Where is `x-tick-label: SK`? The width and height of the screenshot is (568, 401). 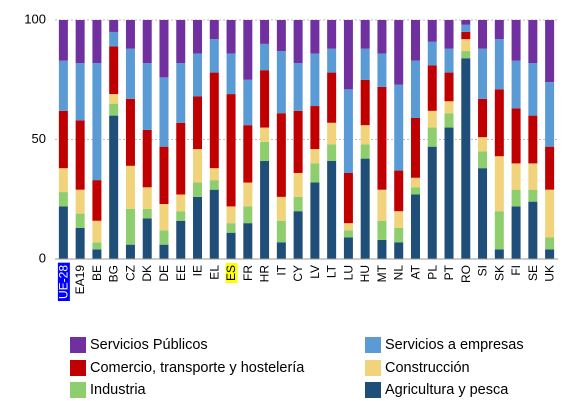 x-tick-label: SK is located at coordinates (499, 273).